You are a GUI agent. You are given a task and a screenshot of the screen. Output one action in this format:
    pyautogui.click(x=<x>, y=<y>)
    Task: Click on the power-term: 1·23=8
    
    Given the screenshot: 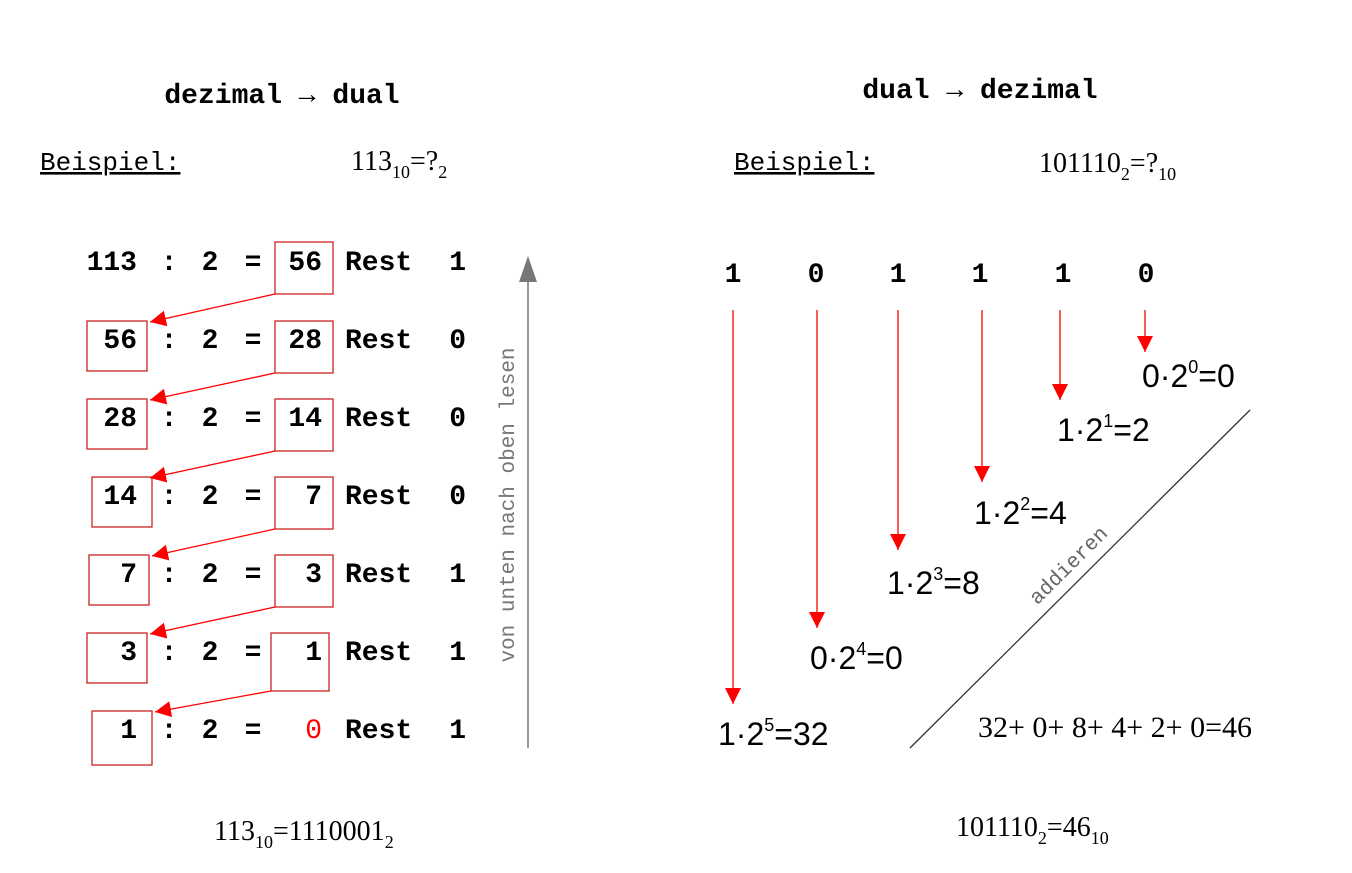 What is the action you would take?
    pyautogui.click(x=933, y=455)
    